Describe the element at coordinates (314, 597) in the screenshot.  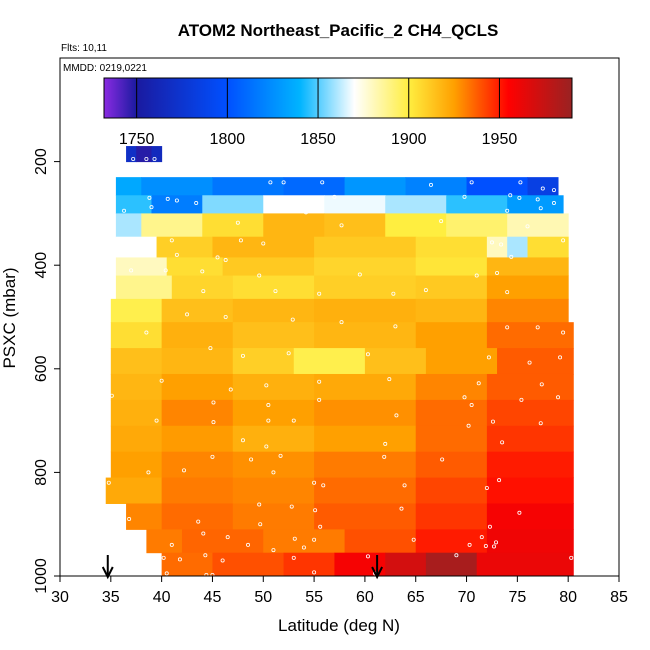
I see `x-tick-label: 55` at that location.